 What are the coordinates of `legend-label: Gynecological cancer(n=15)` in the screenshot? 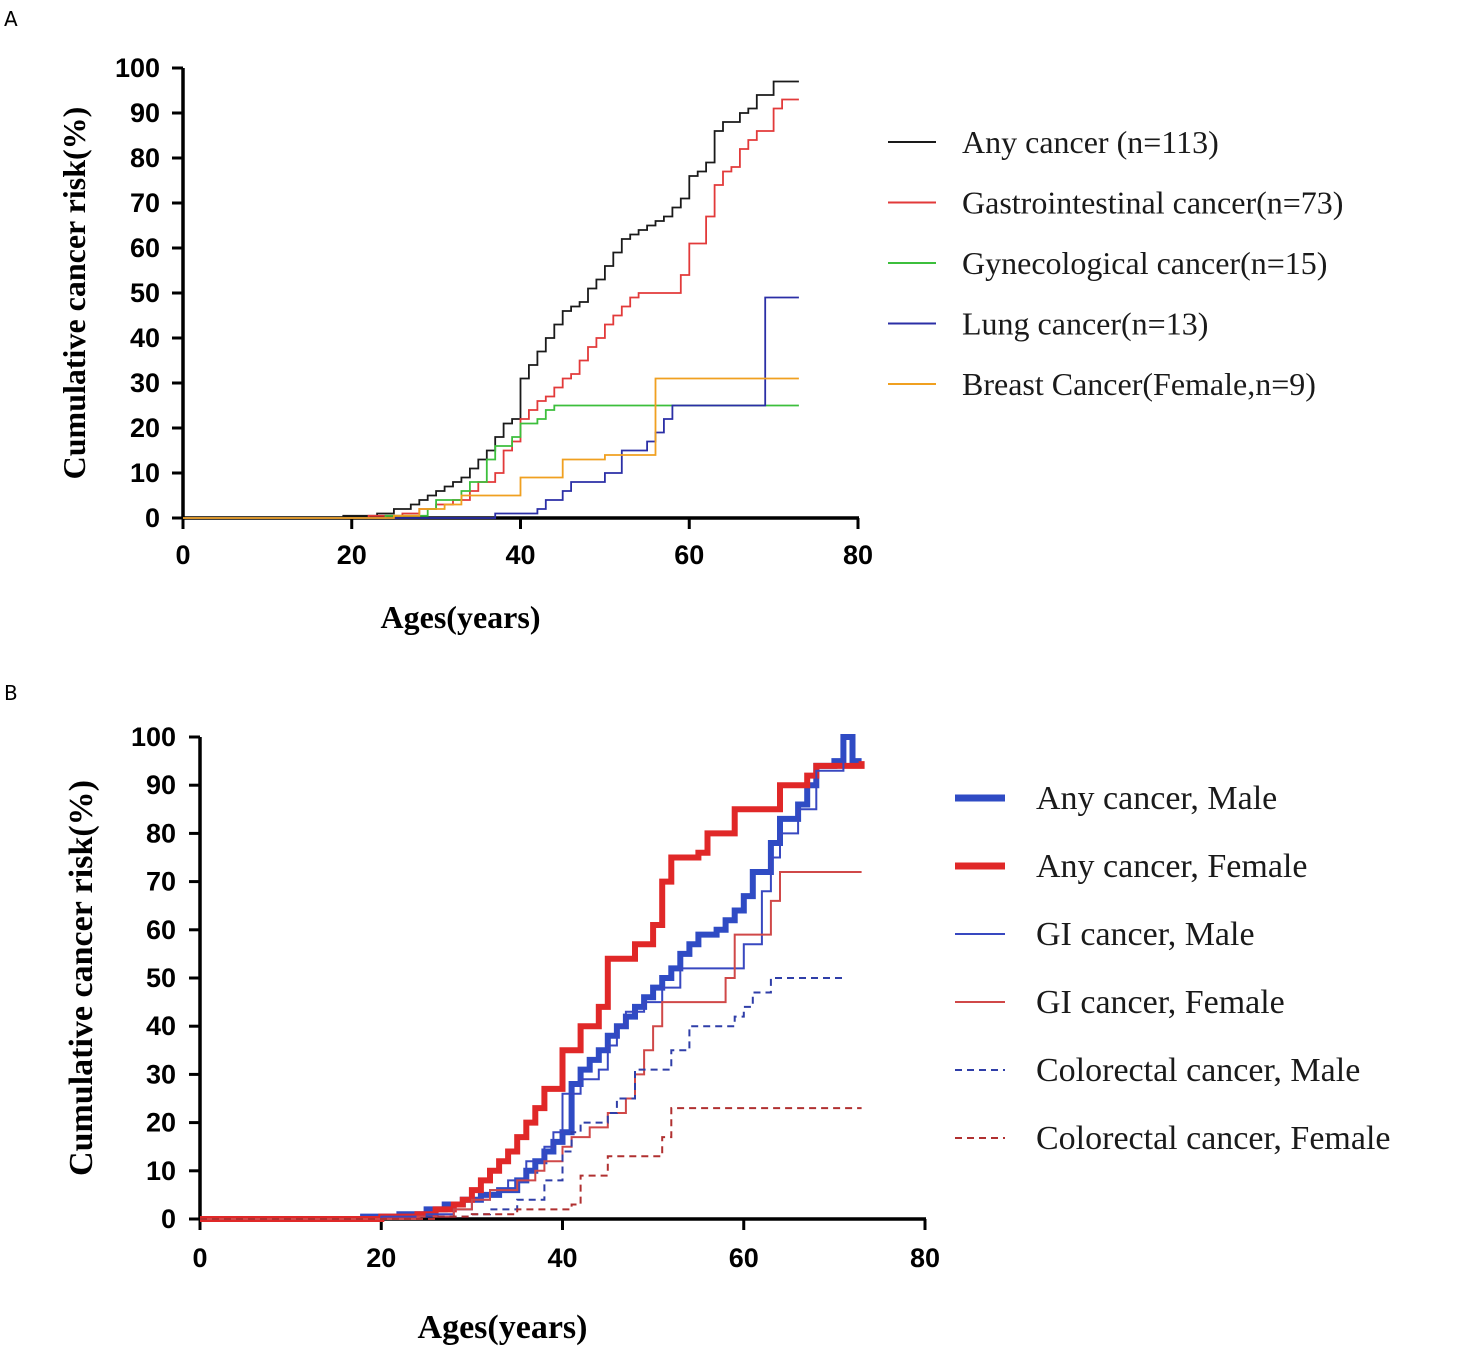 It's located at (1144, 263).